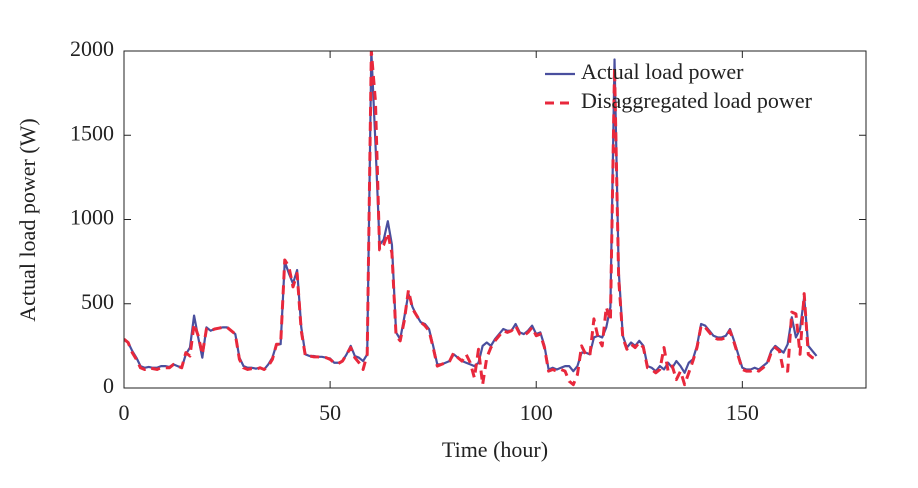  I want to click on x-tick-label: 150, so click(742, 412).